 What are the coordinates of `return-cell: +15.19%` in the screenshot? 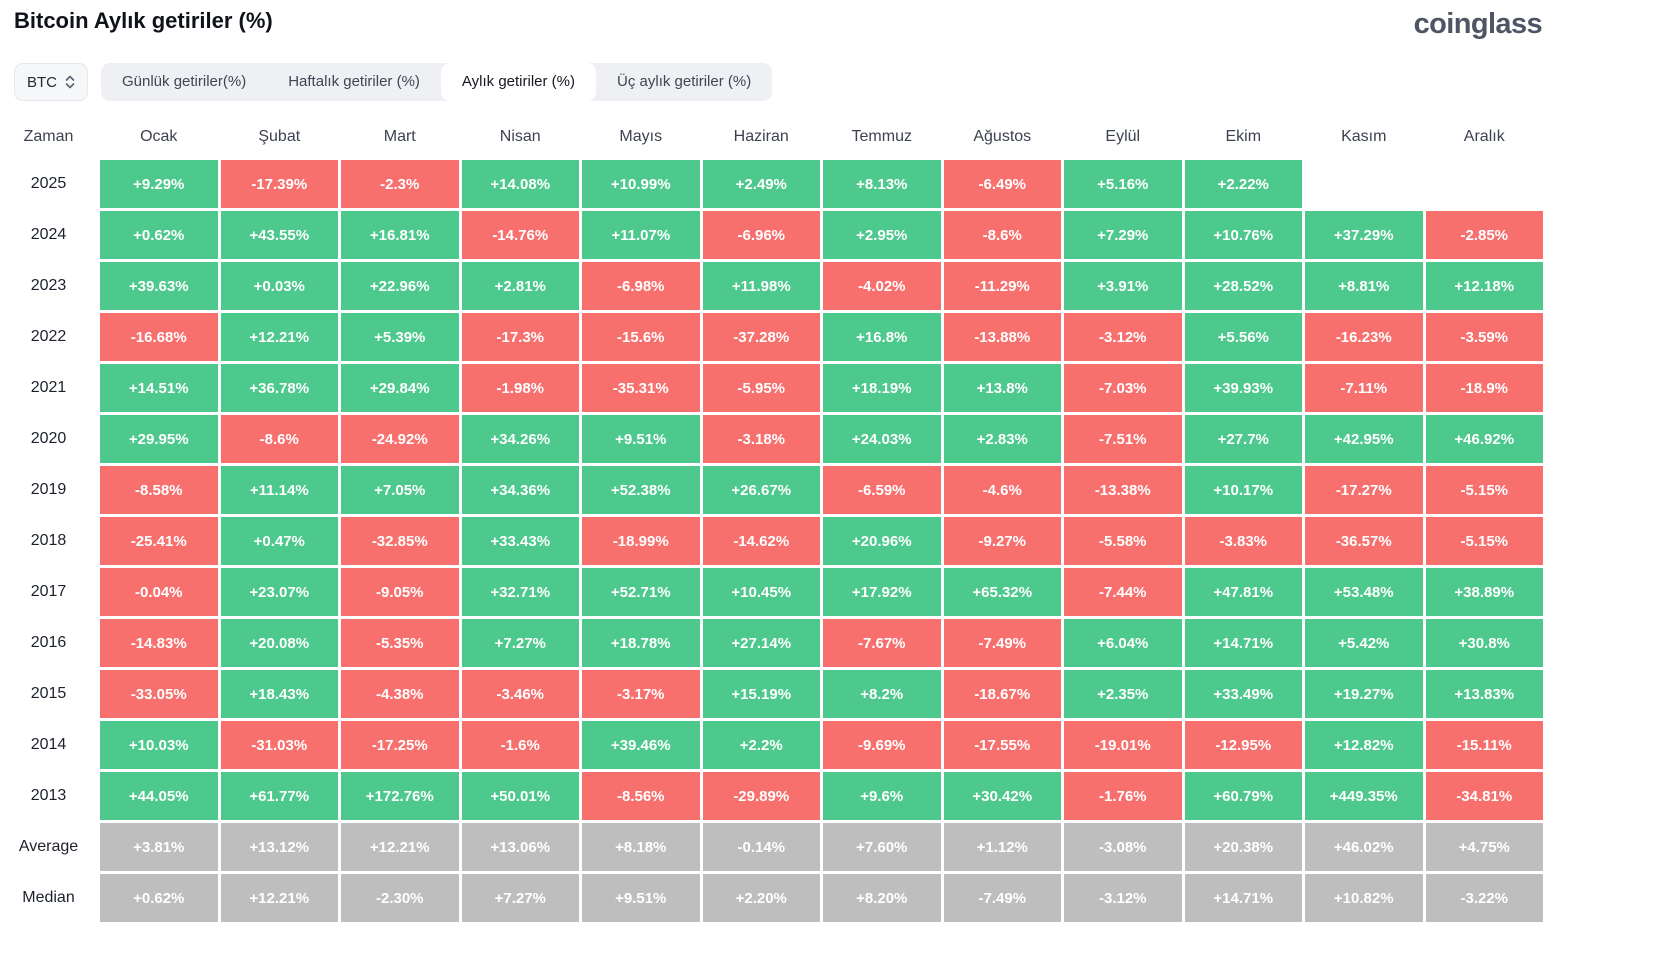 It's located at (761, 694).